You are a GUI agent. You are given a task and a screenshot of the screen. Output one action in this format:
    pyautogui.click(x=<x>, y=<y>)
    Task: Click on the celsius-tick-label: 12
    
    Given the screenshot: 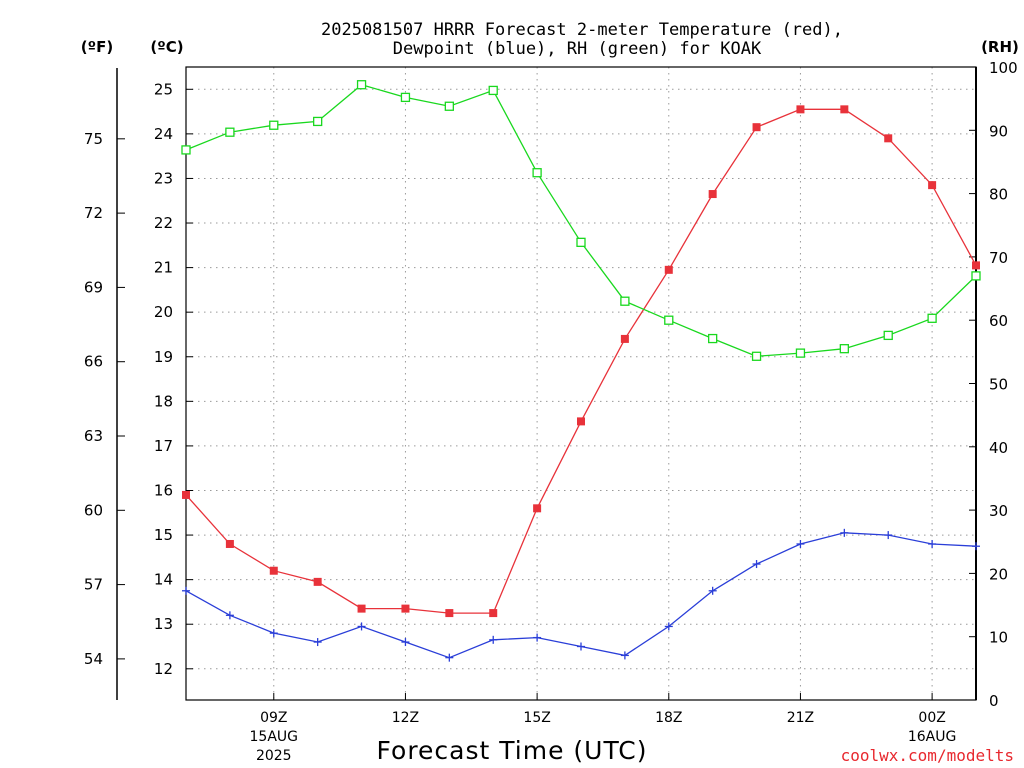 What is the action you would take?
    pyautogui.click(x=163, y=669)
    